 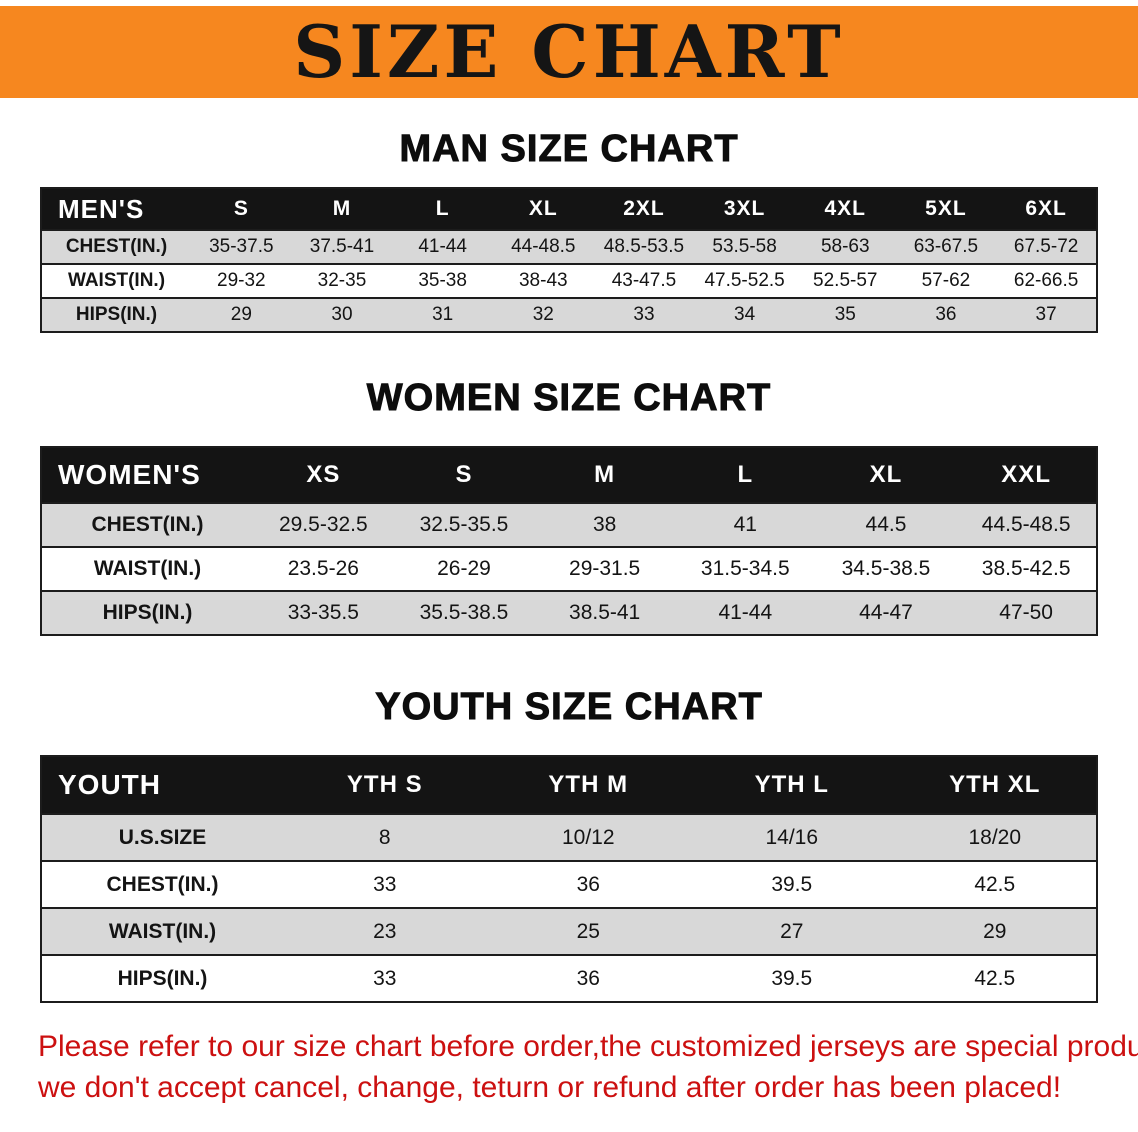 What do you see at coordinates (569, 398) in the screenshot?
I see `womens-section-heading: WOMEN SIZE CHART` at bounding box center [569, 398].